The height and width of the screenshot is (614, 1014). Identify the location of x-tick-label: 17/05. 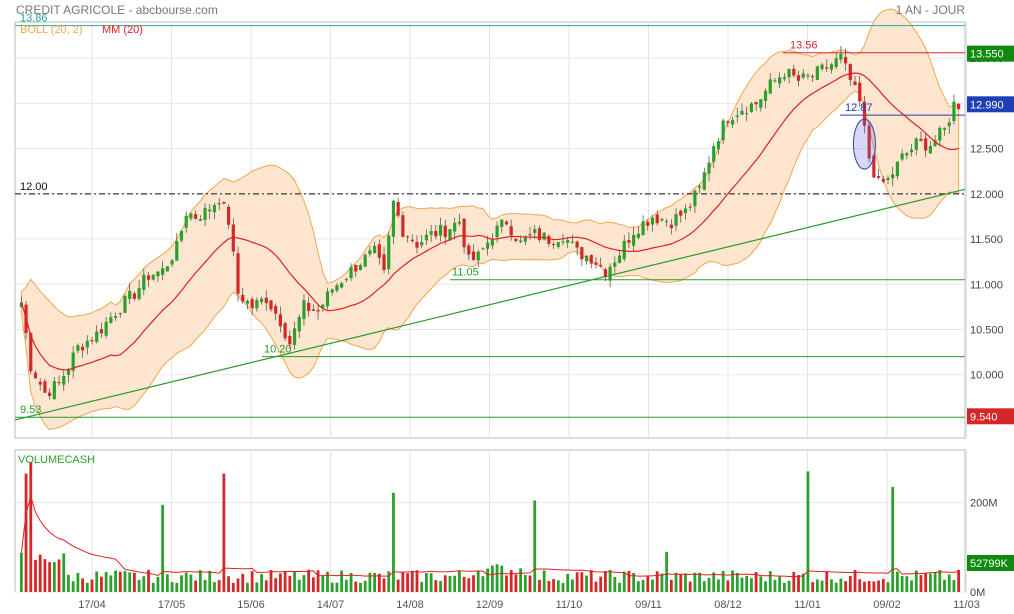
(172, 605).